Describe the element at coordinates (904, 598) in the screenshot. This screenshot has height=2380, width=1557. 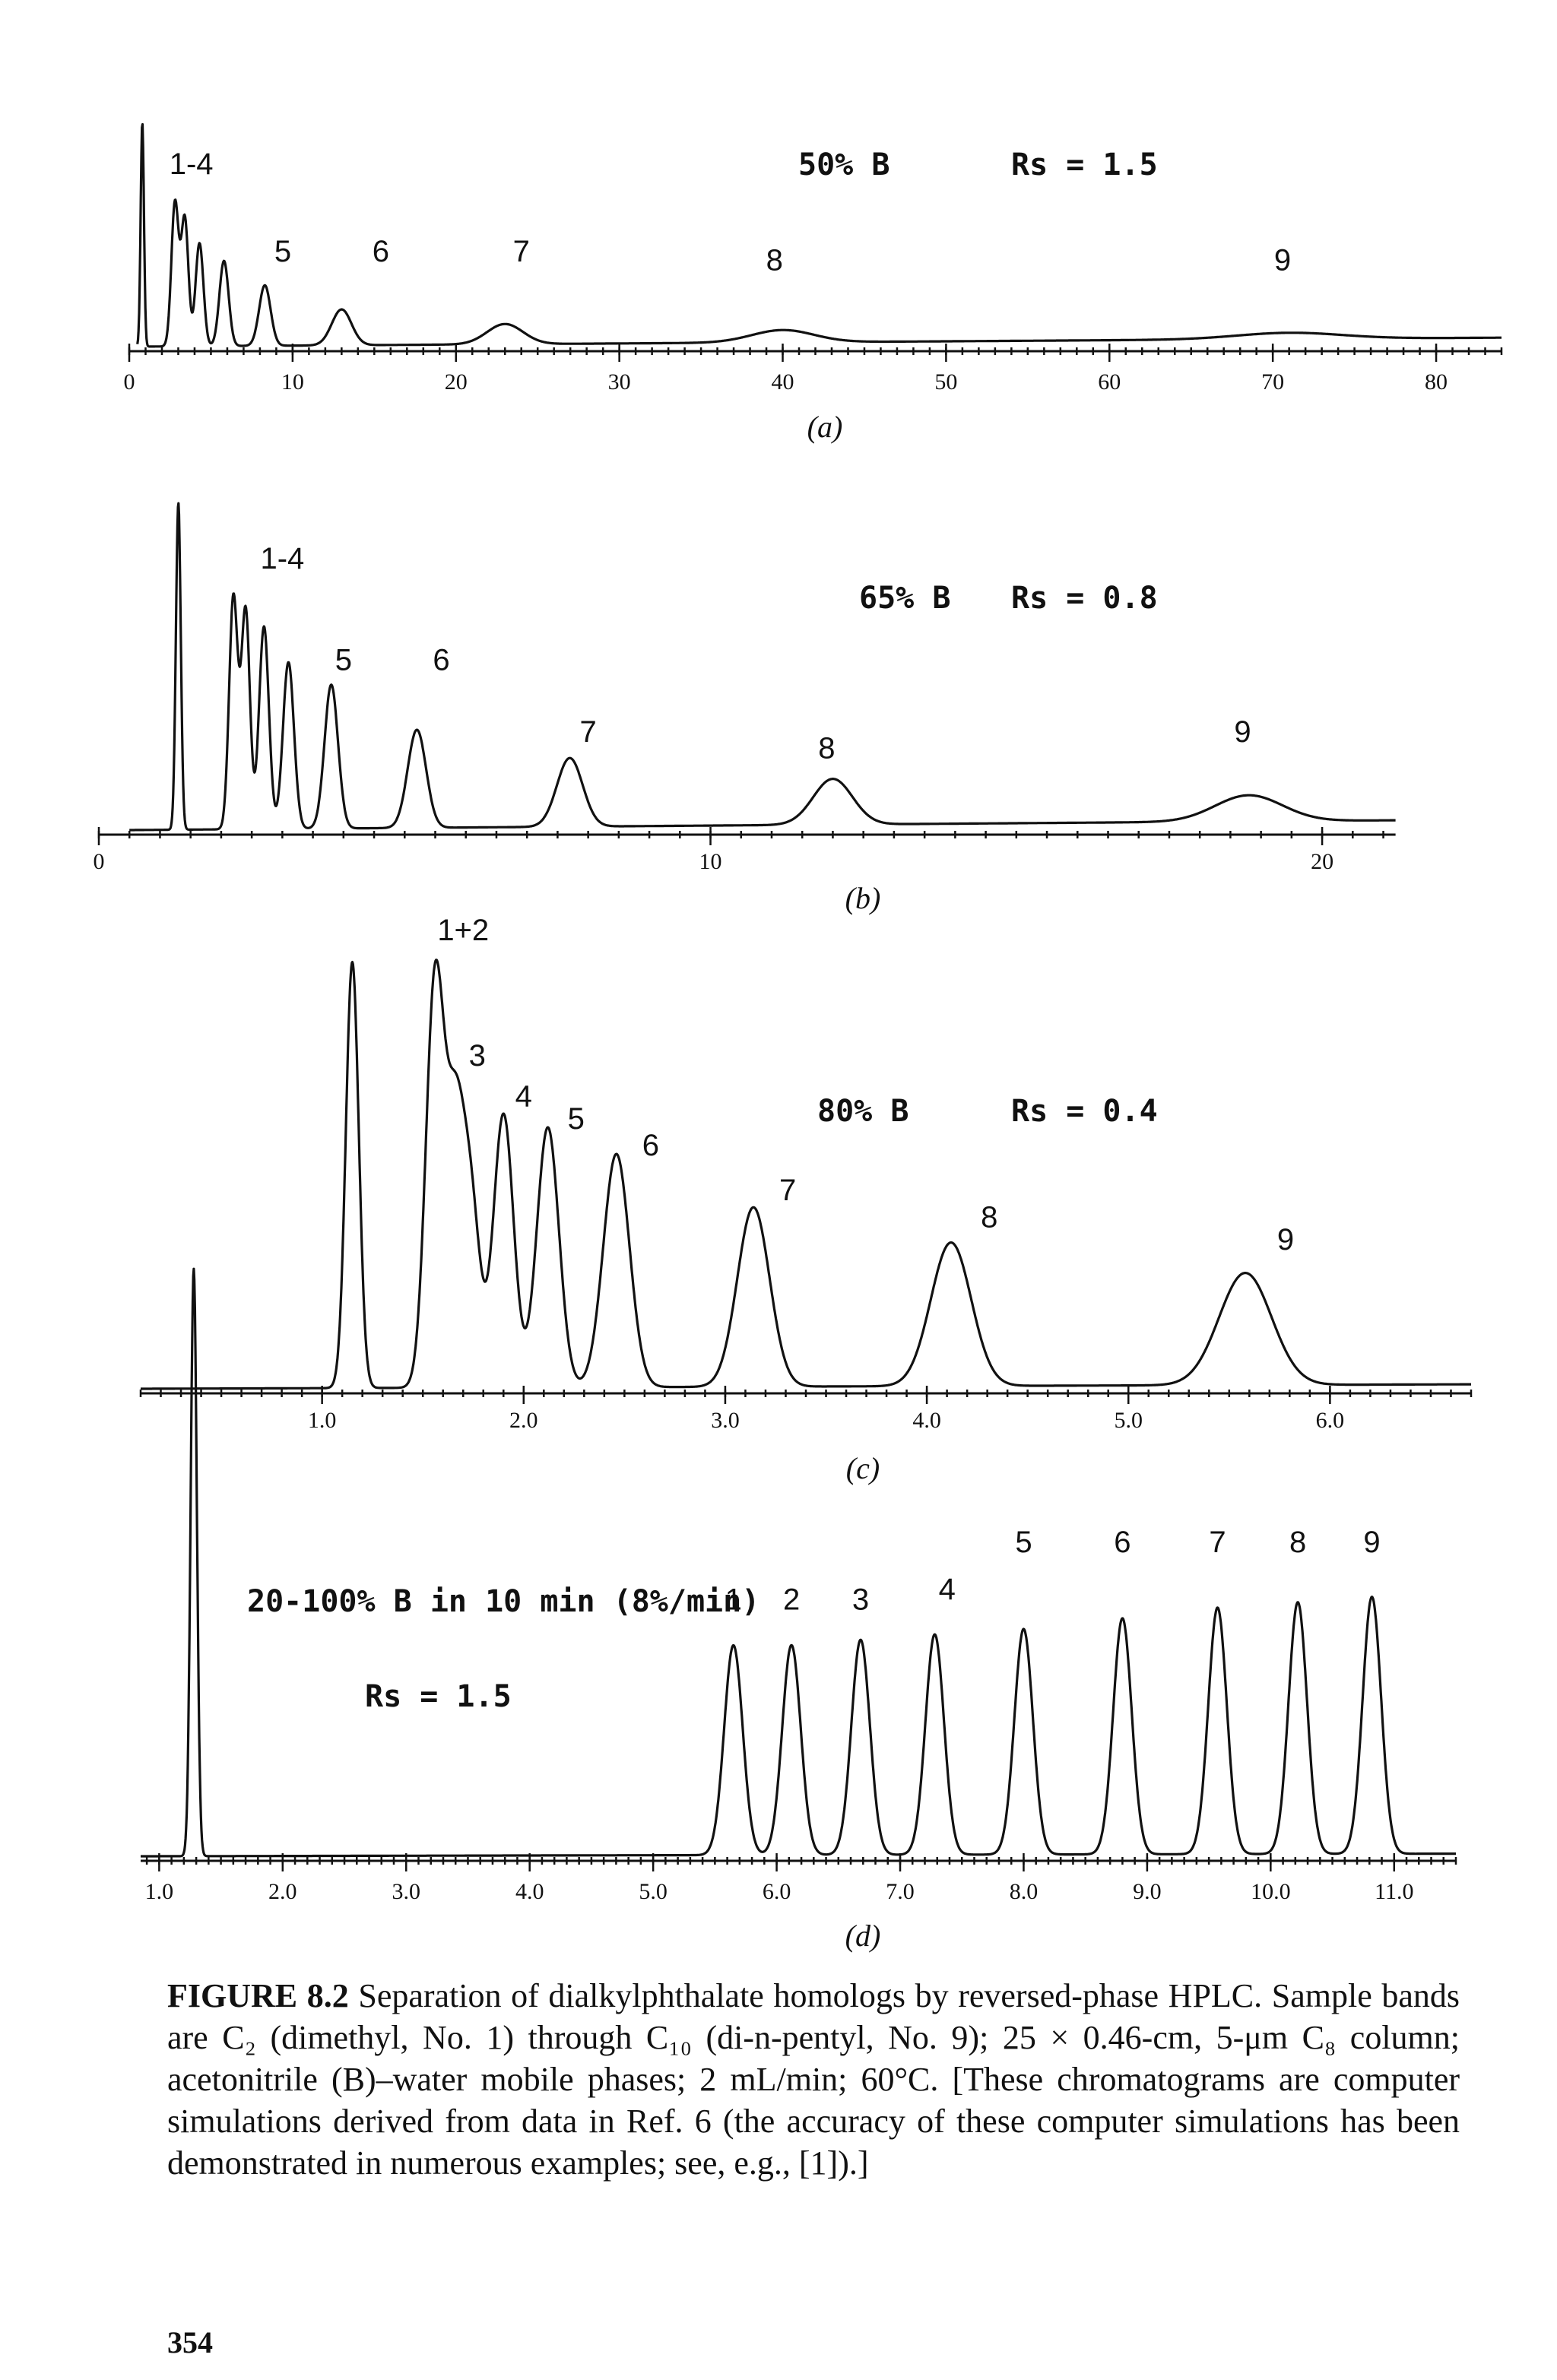
I see `mobile-phase-label: 65% B` at that location.